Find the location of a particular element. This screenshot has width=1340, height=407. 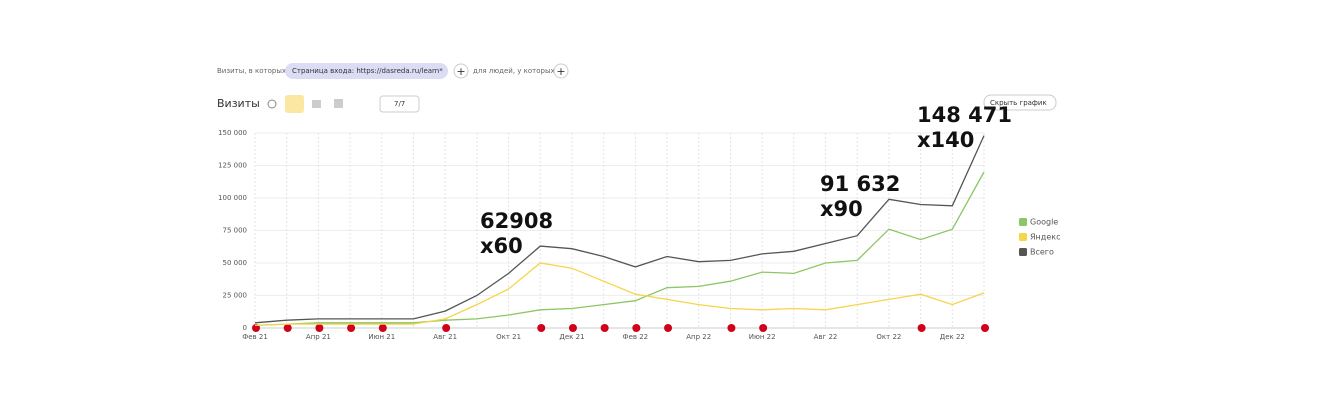

stack-mode-button is located at coordinates (316, 104).